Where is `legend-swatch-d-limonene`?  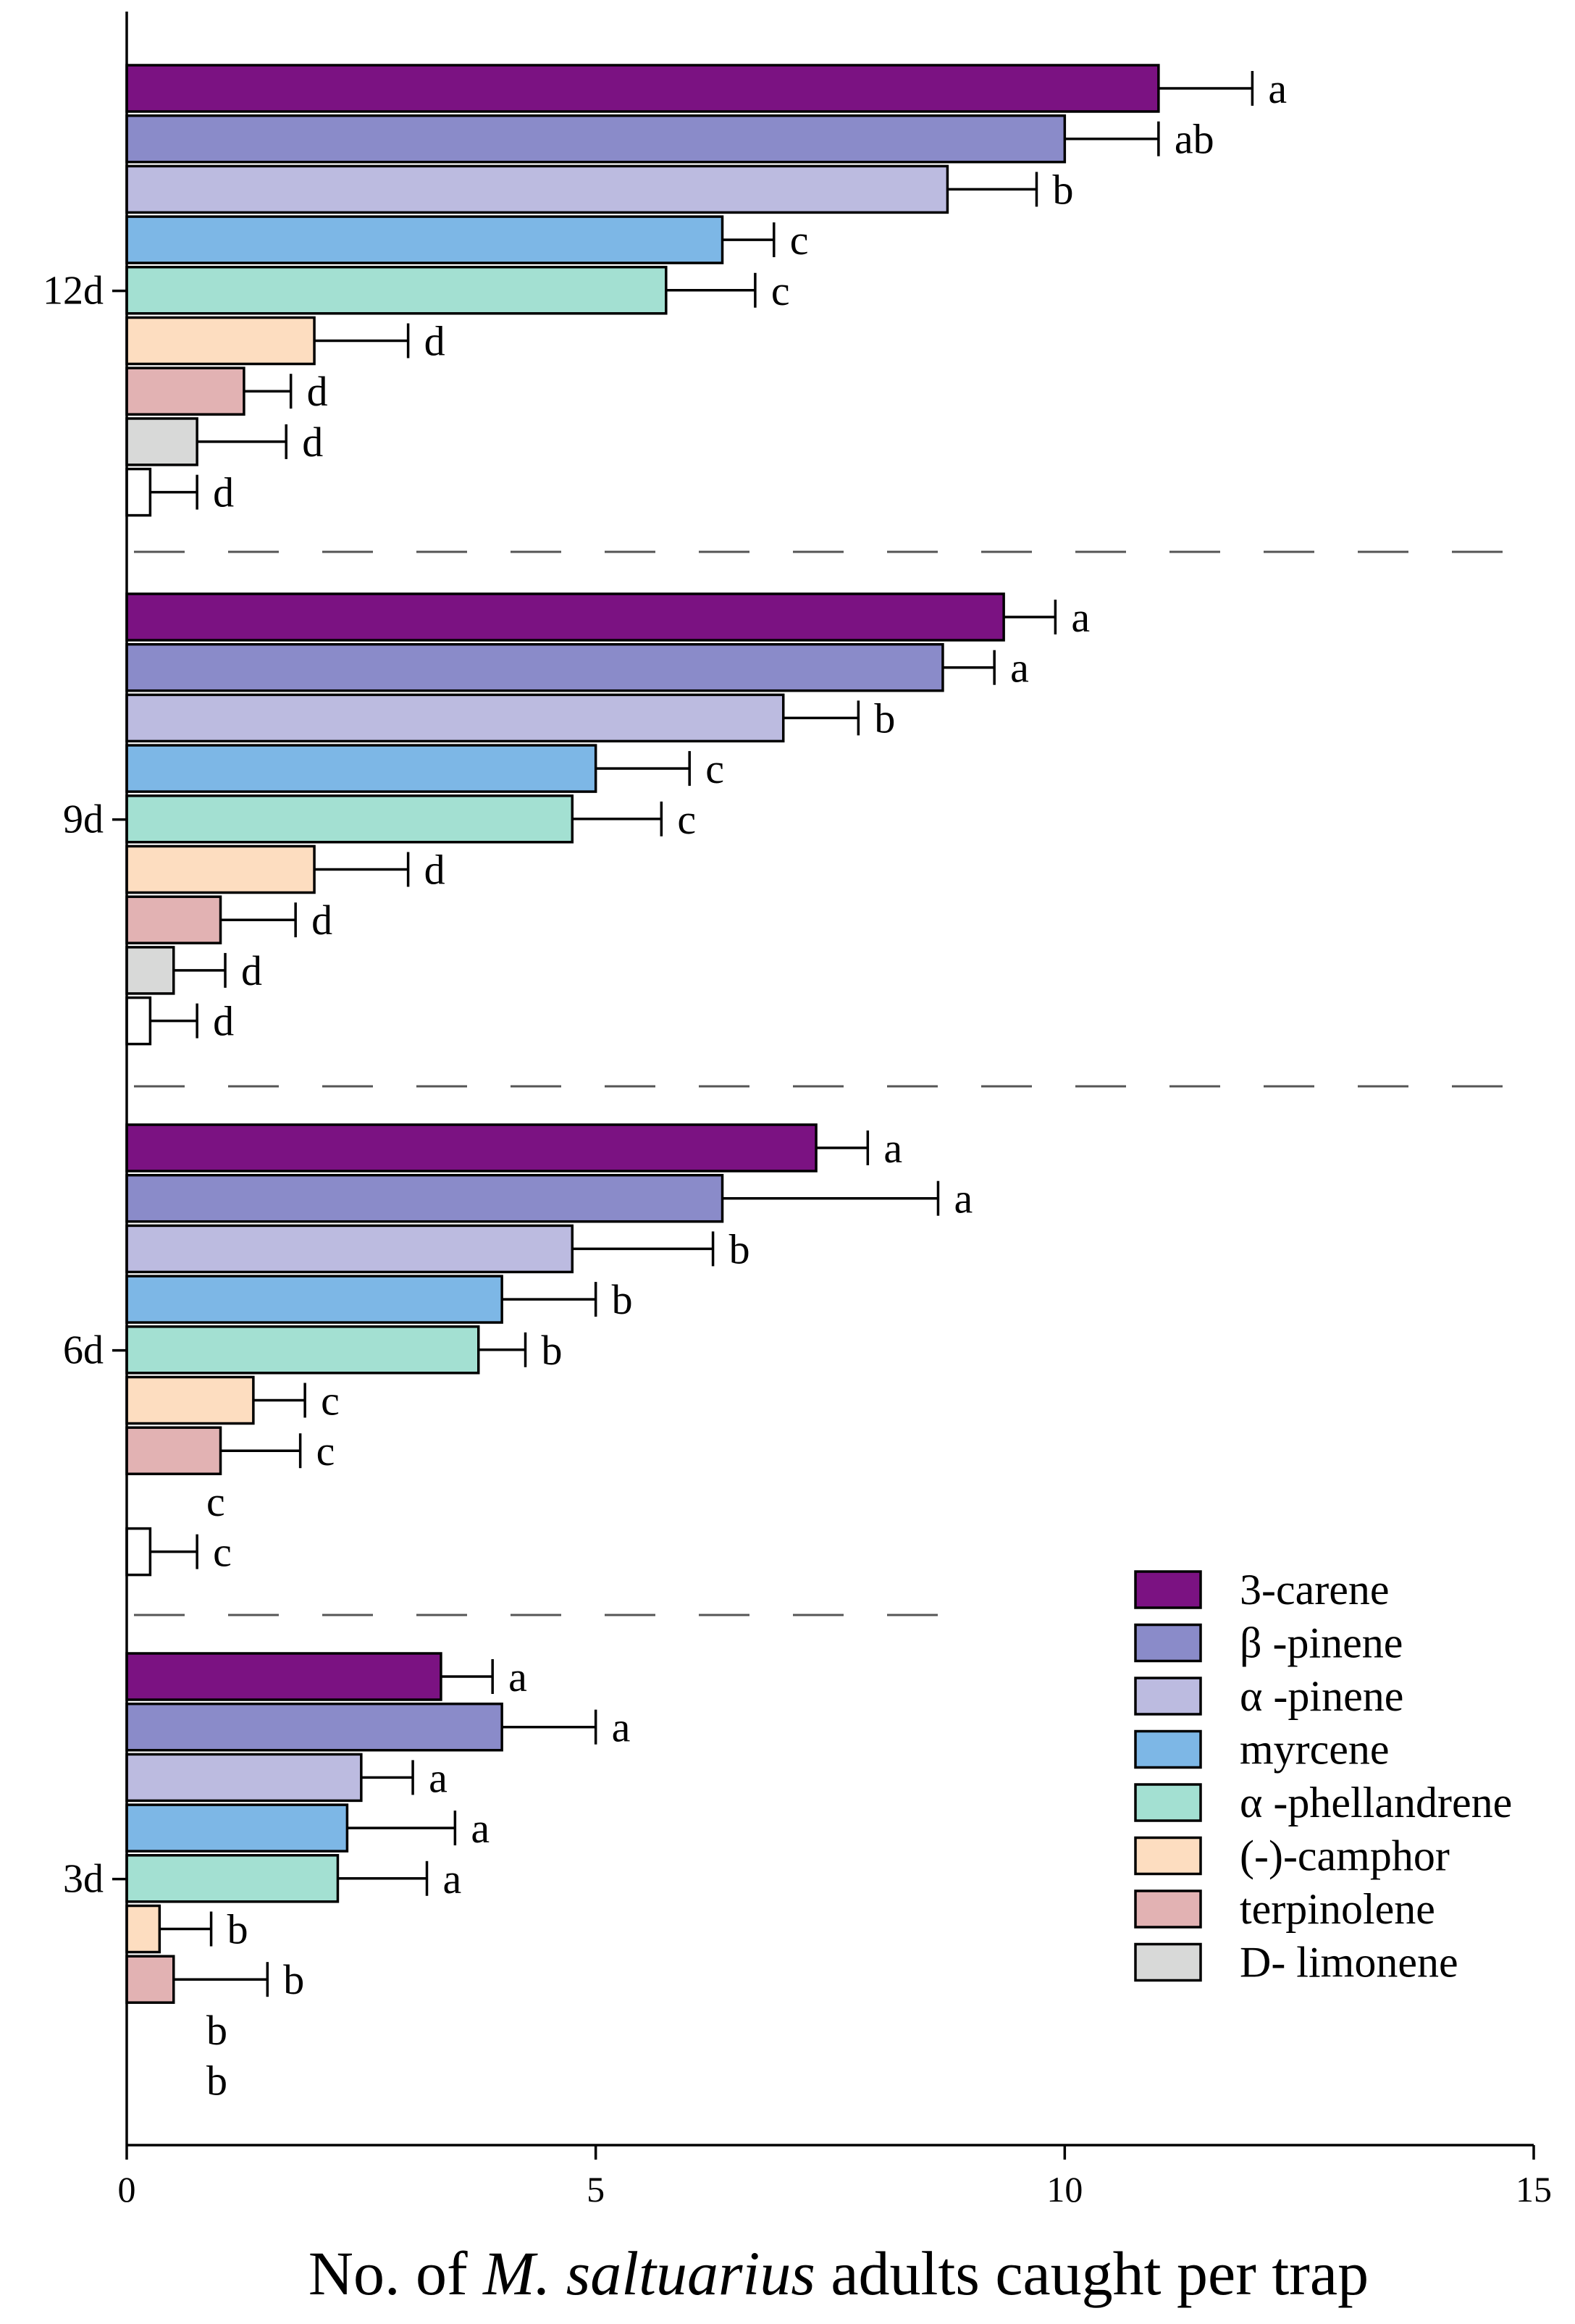
legend-swatch-d-limonene is located at coordinates (1168, 1962).